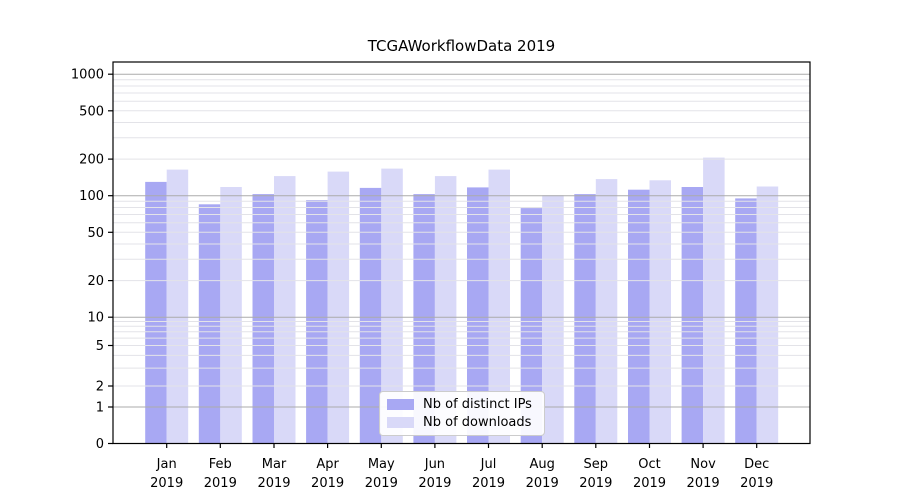 The height and width of the screenshot is (500, 900). What do you see at coordinates (714, 300) in the screenshot?
I see `bar-nov-nb-of-downloads` at bounding box center [714, 300].